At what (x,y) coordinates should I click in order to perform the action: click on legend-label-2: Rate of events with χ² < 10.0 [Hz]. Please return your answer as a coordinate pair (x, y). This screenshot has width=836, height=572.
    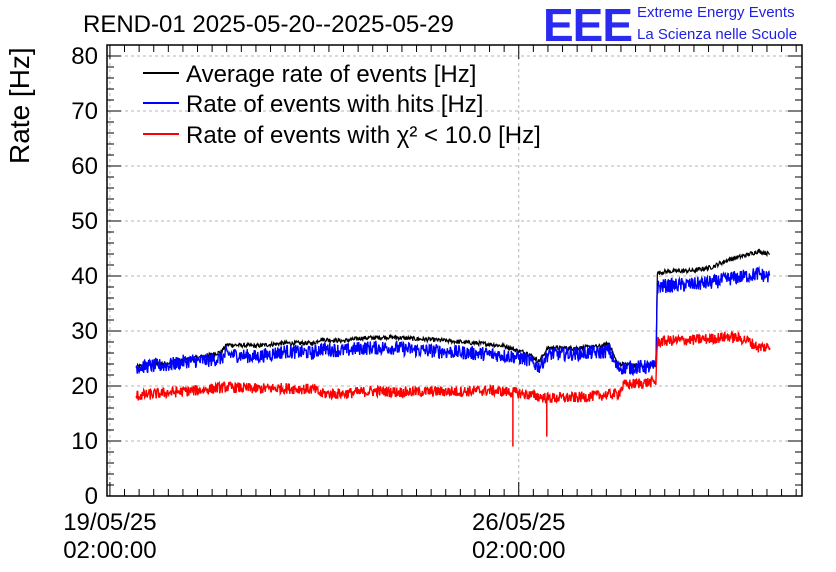
    Looking at the image, I should click on (363, 135).